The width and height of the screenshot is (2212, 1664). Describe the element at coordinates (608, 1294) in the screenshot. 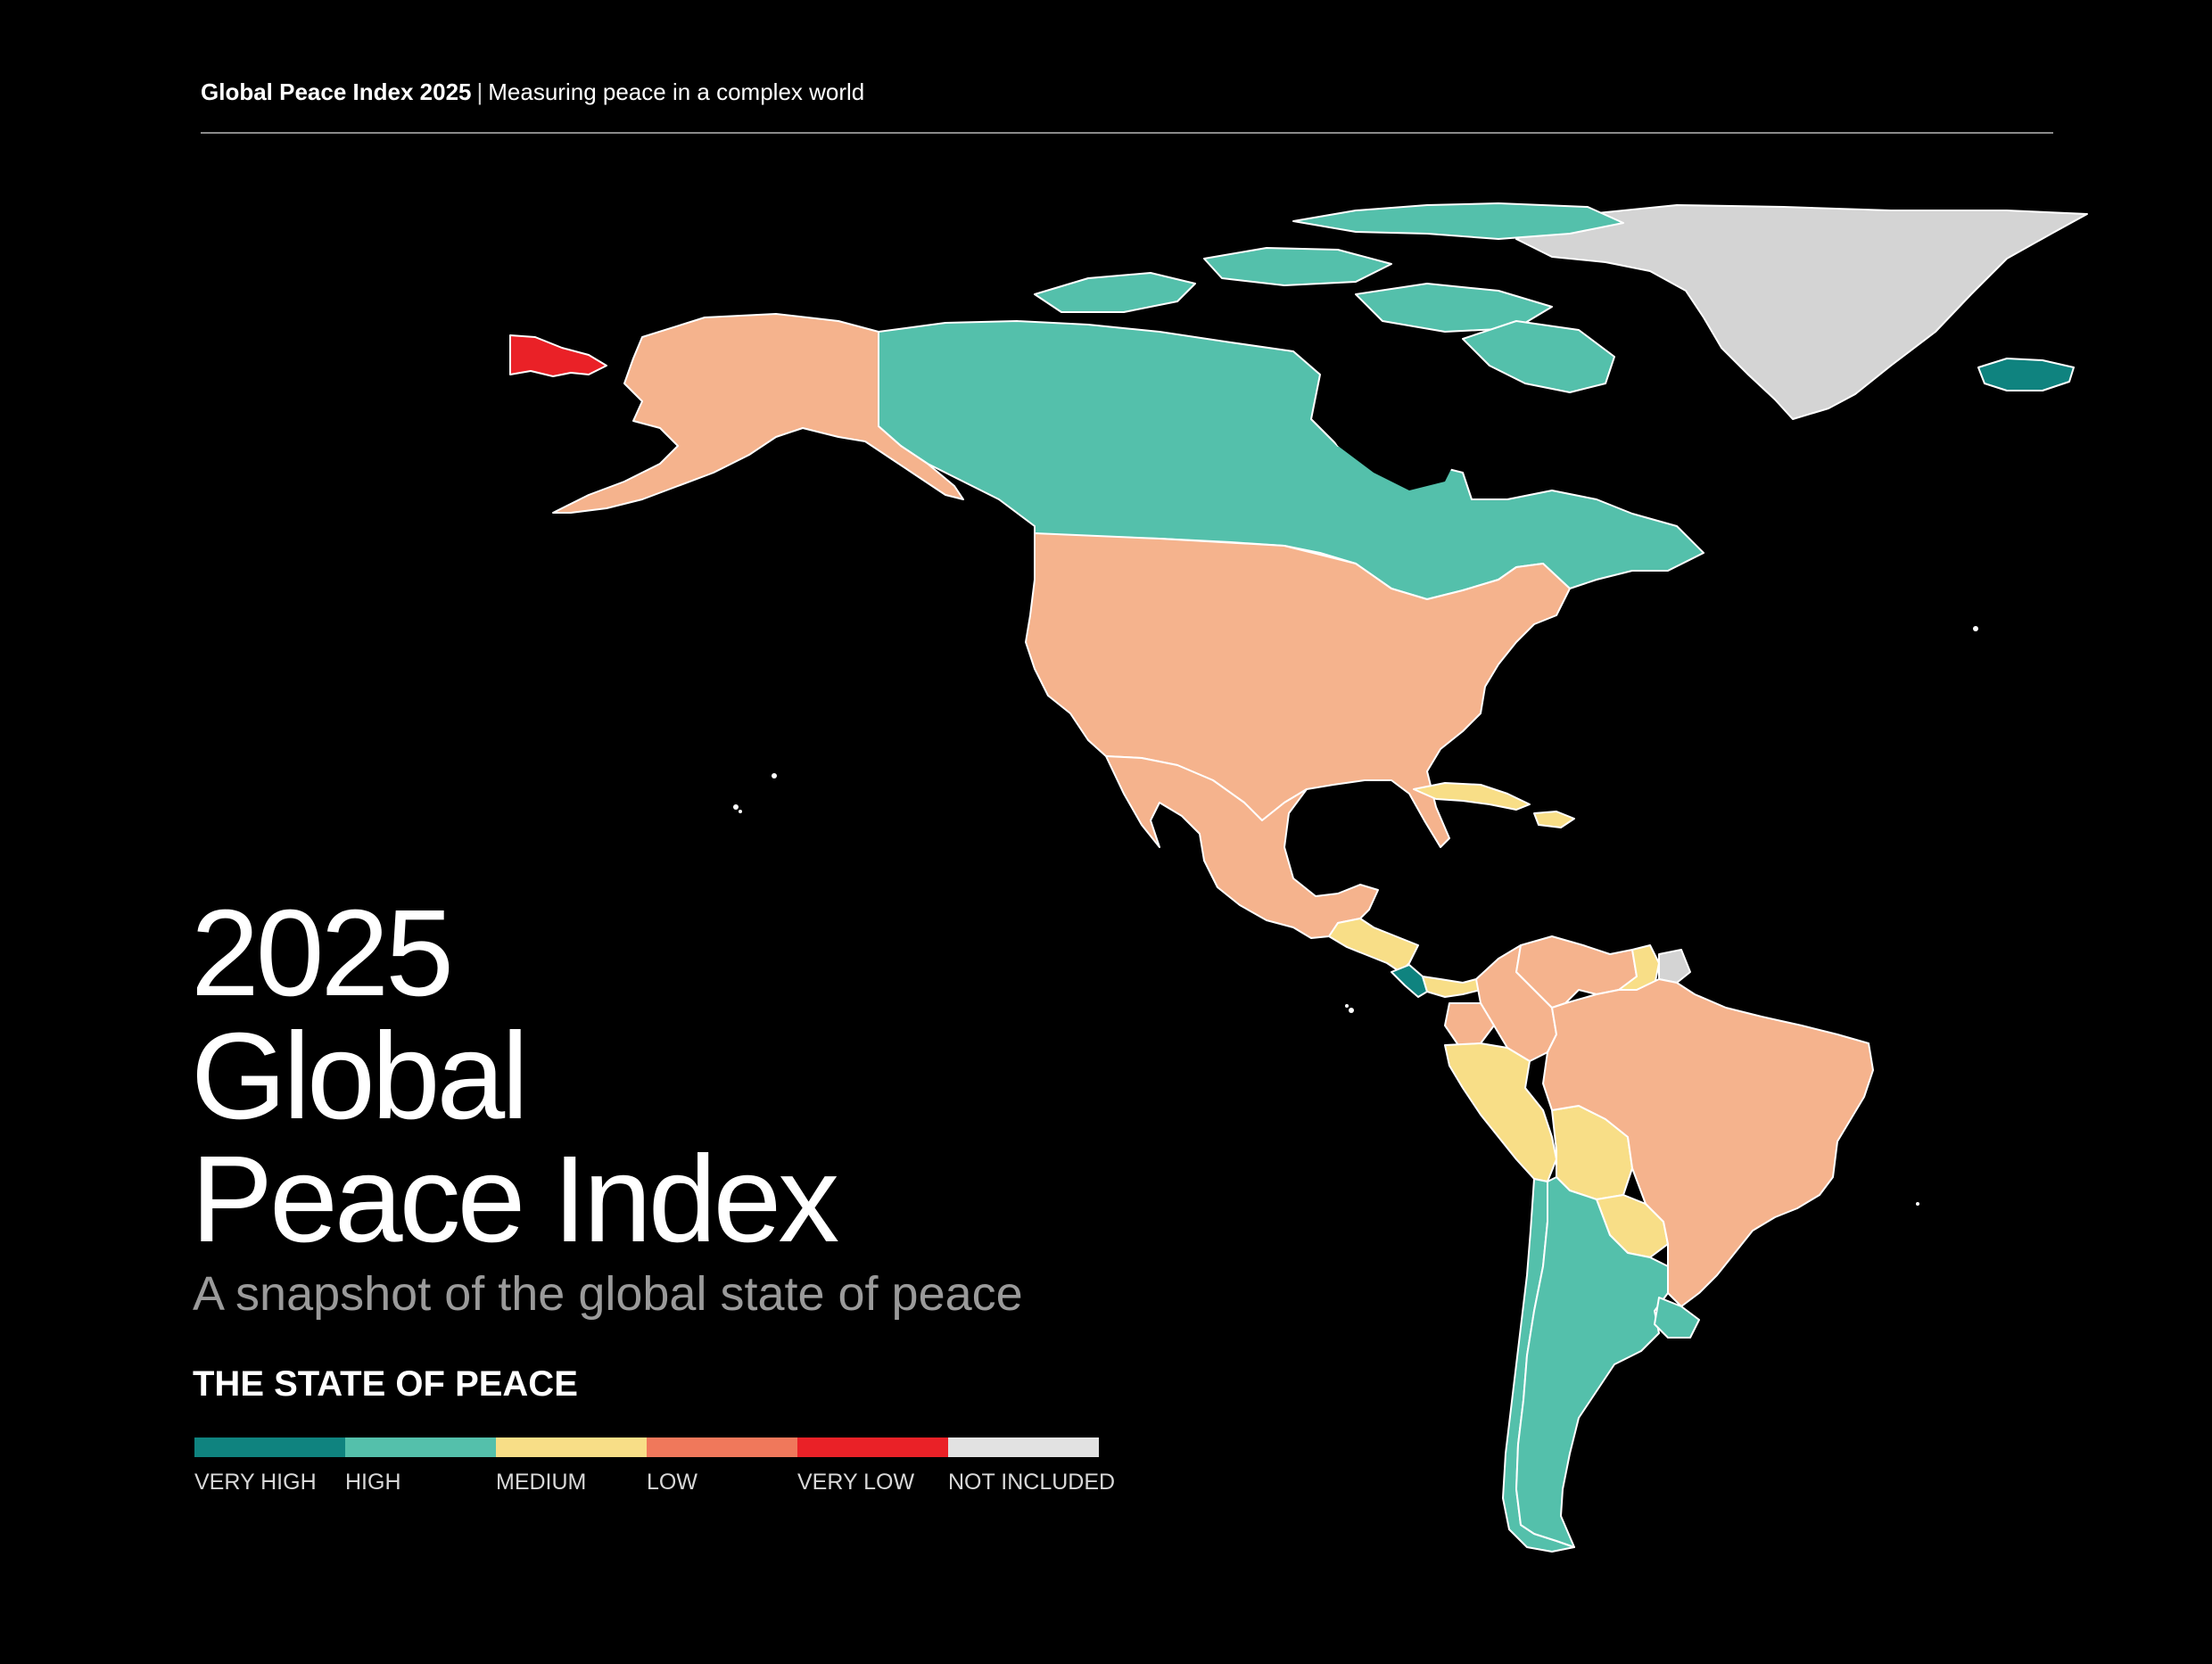

I see `report-subtitle: A snapshot of the global state of peace` at that location.